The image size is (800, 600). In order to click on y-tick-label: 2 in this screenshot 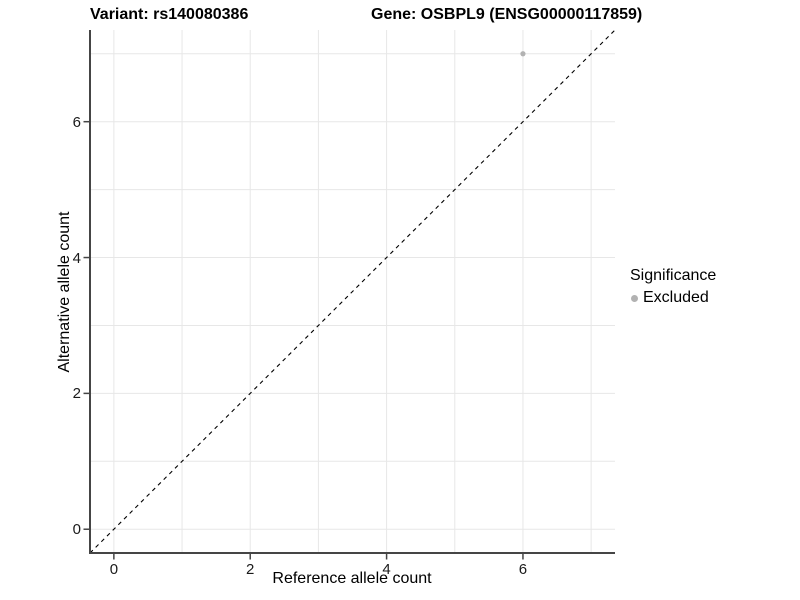, I will do `click(76, 394)`.